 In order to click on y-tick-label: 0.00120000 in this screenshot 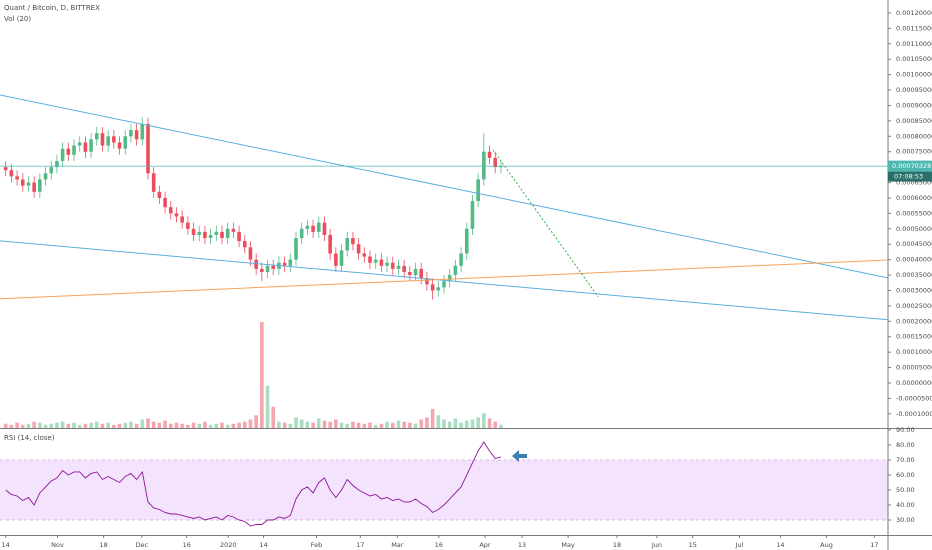, I will do `click(914, 13)`.